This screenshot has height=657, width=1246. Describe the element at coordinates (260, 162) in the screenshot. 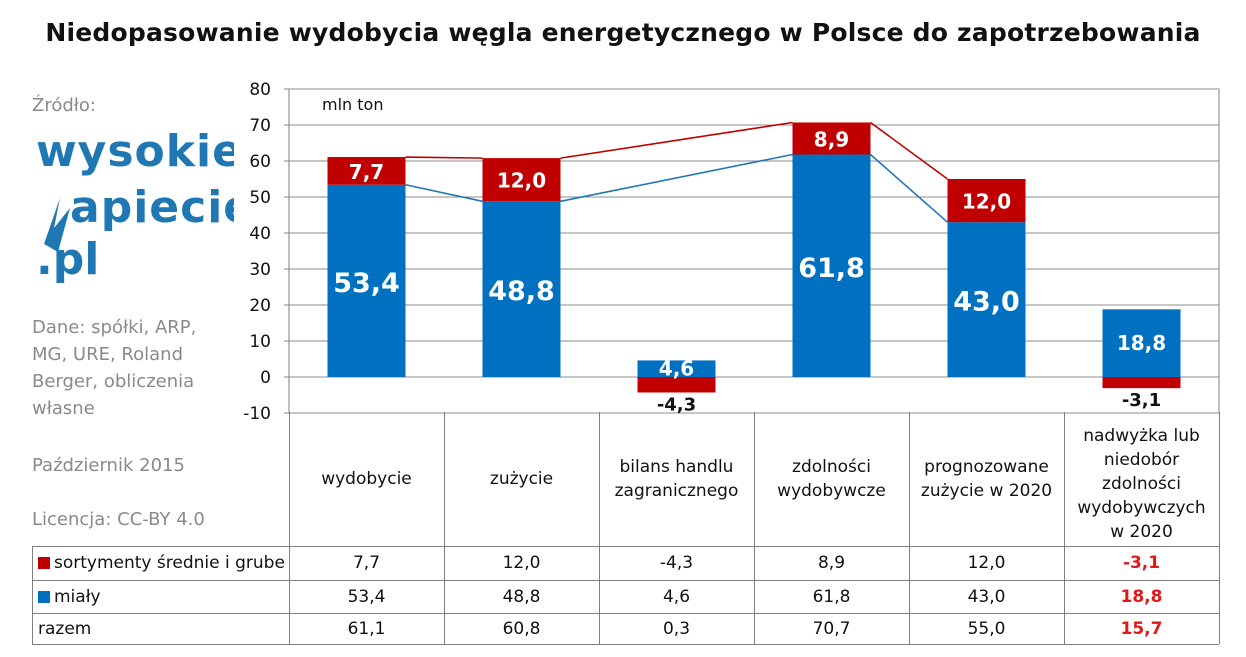

I see `y-tick-label: 60` at that location.